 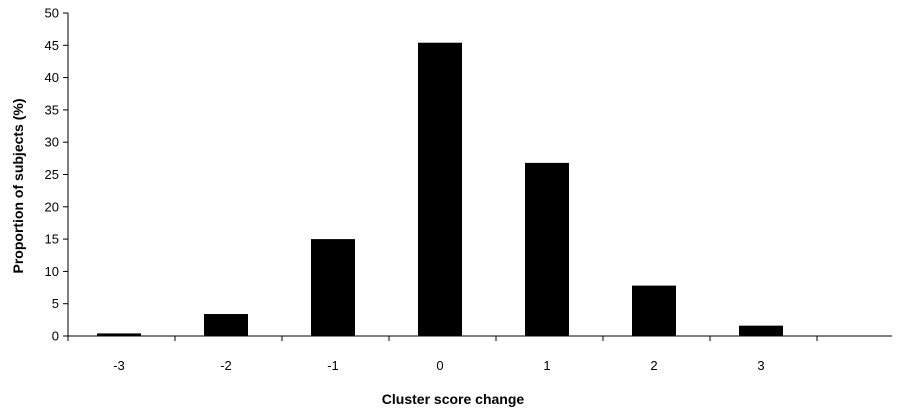 I want to click on x-tick-label: 3, so click(x=760, y=365).